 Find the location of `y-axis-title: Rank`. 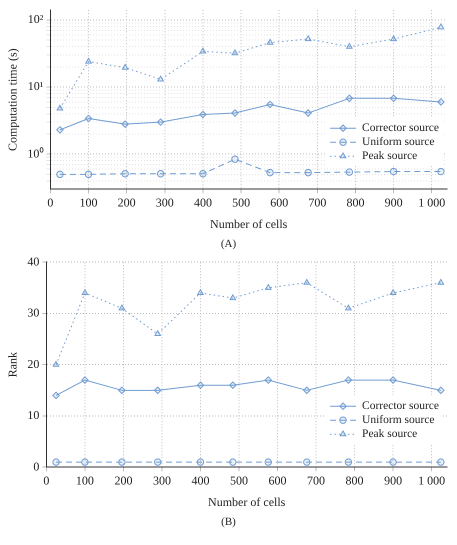

y-axis-title: Rank is located at coordinates (12, 365).